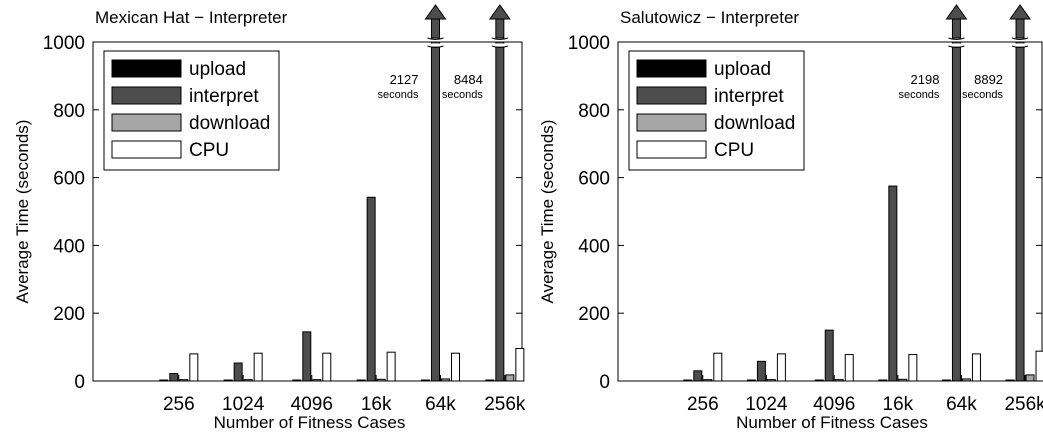 This screenshot has width=1043, height=438. I want to click on bar-upload-256k, so click(490, 380).